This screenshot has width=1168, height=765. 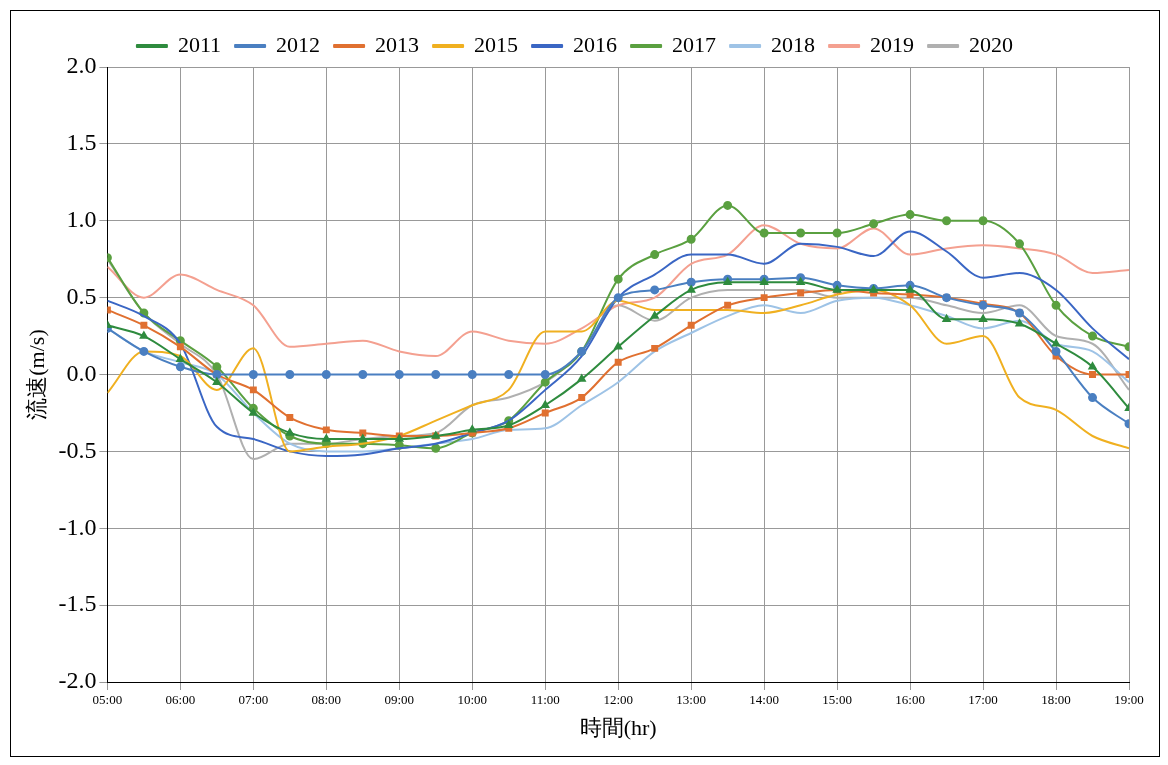 What do you see at coordinates (81, 295) in the screenshot?
I see `y-tick-label: 0.5` at bounding box center [81, 295].